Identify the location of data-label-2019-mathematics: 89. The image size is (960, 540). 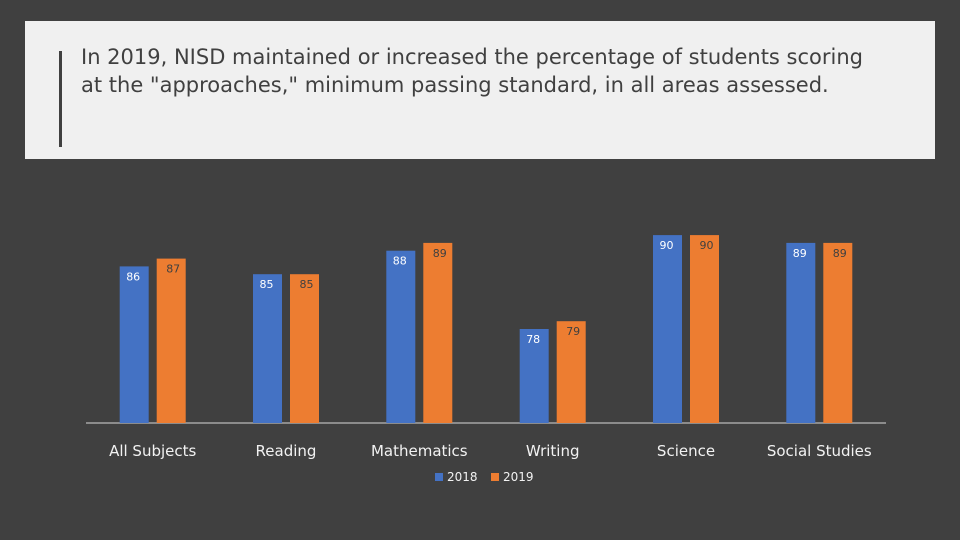
(440, 253).